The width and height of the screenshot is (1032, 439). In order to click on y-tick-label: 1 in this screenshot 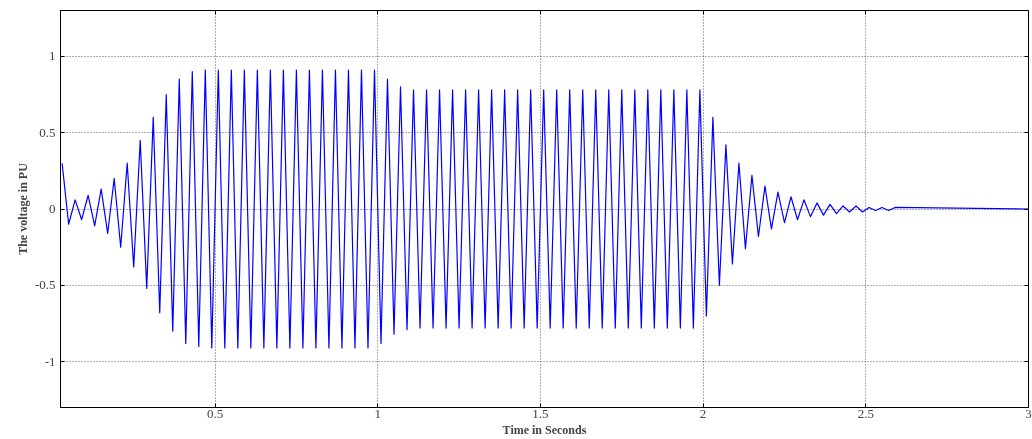, I will do `click(52, 56)`.